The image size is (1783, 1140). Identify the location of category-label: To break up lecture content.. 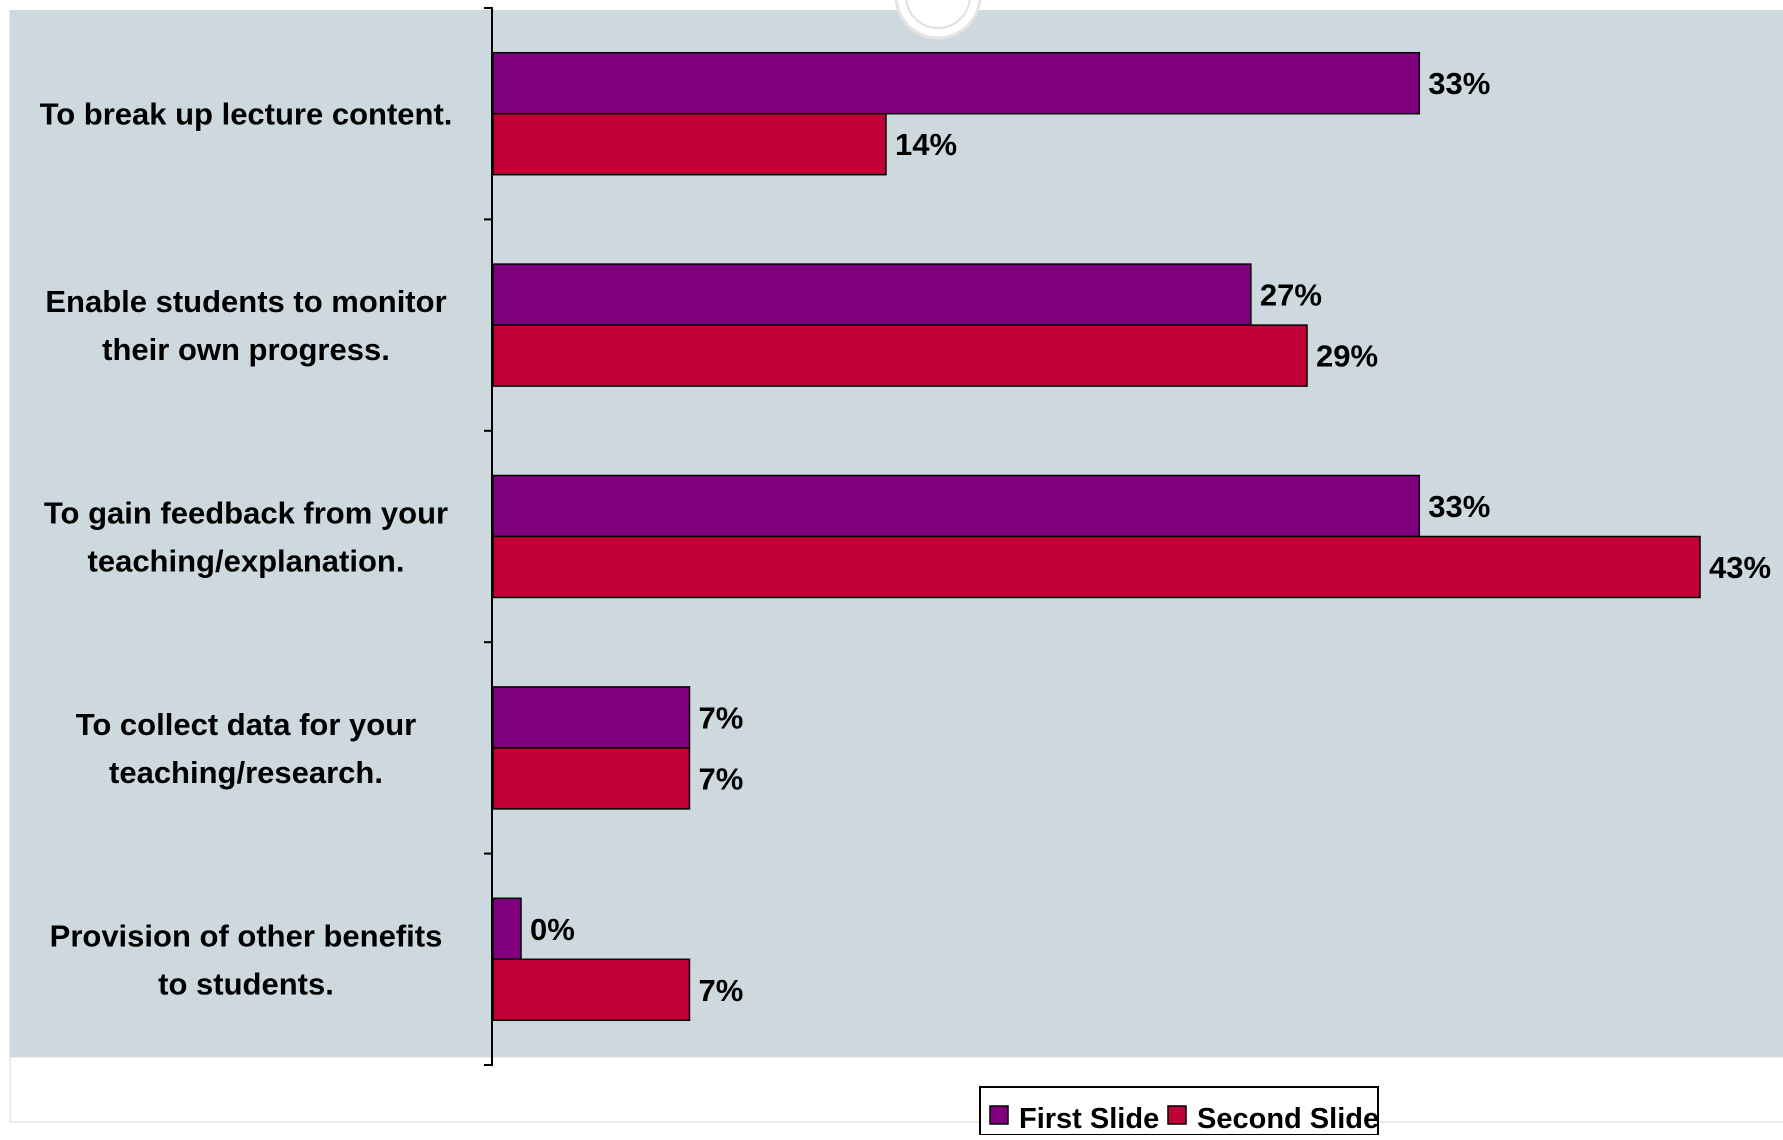
(246, 114).